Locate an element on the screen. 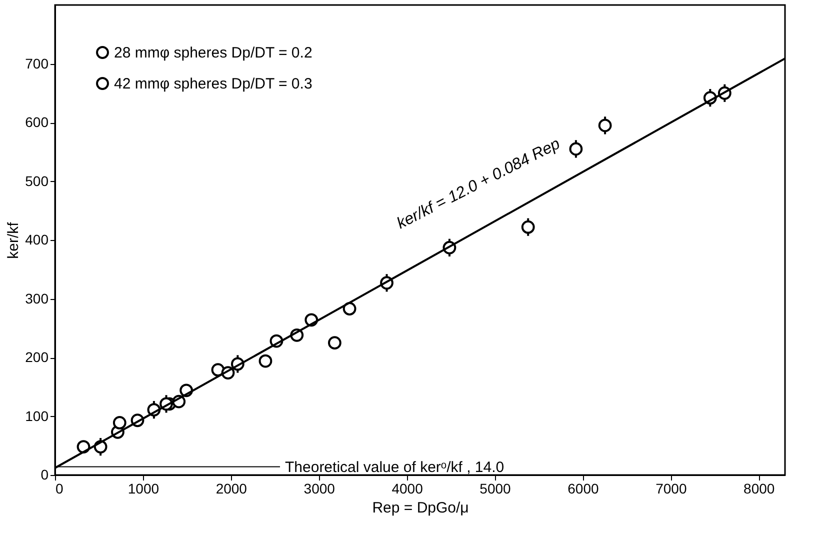 The width and height of the screenshot is (822, 552). y-tick-label: 400 is located at coordinates (37, 240).